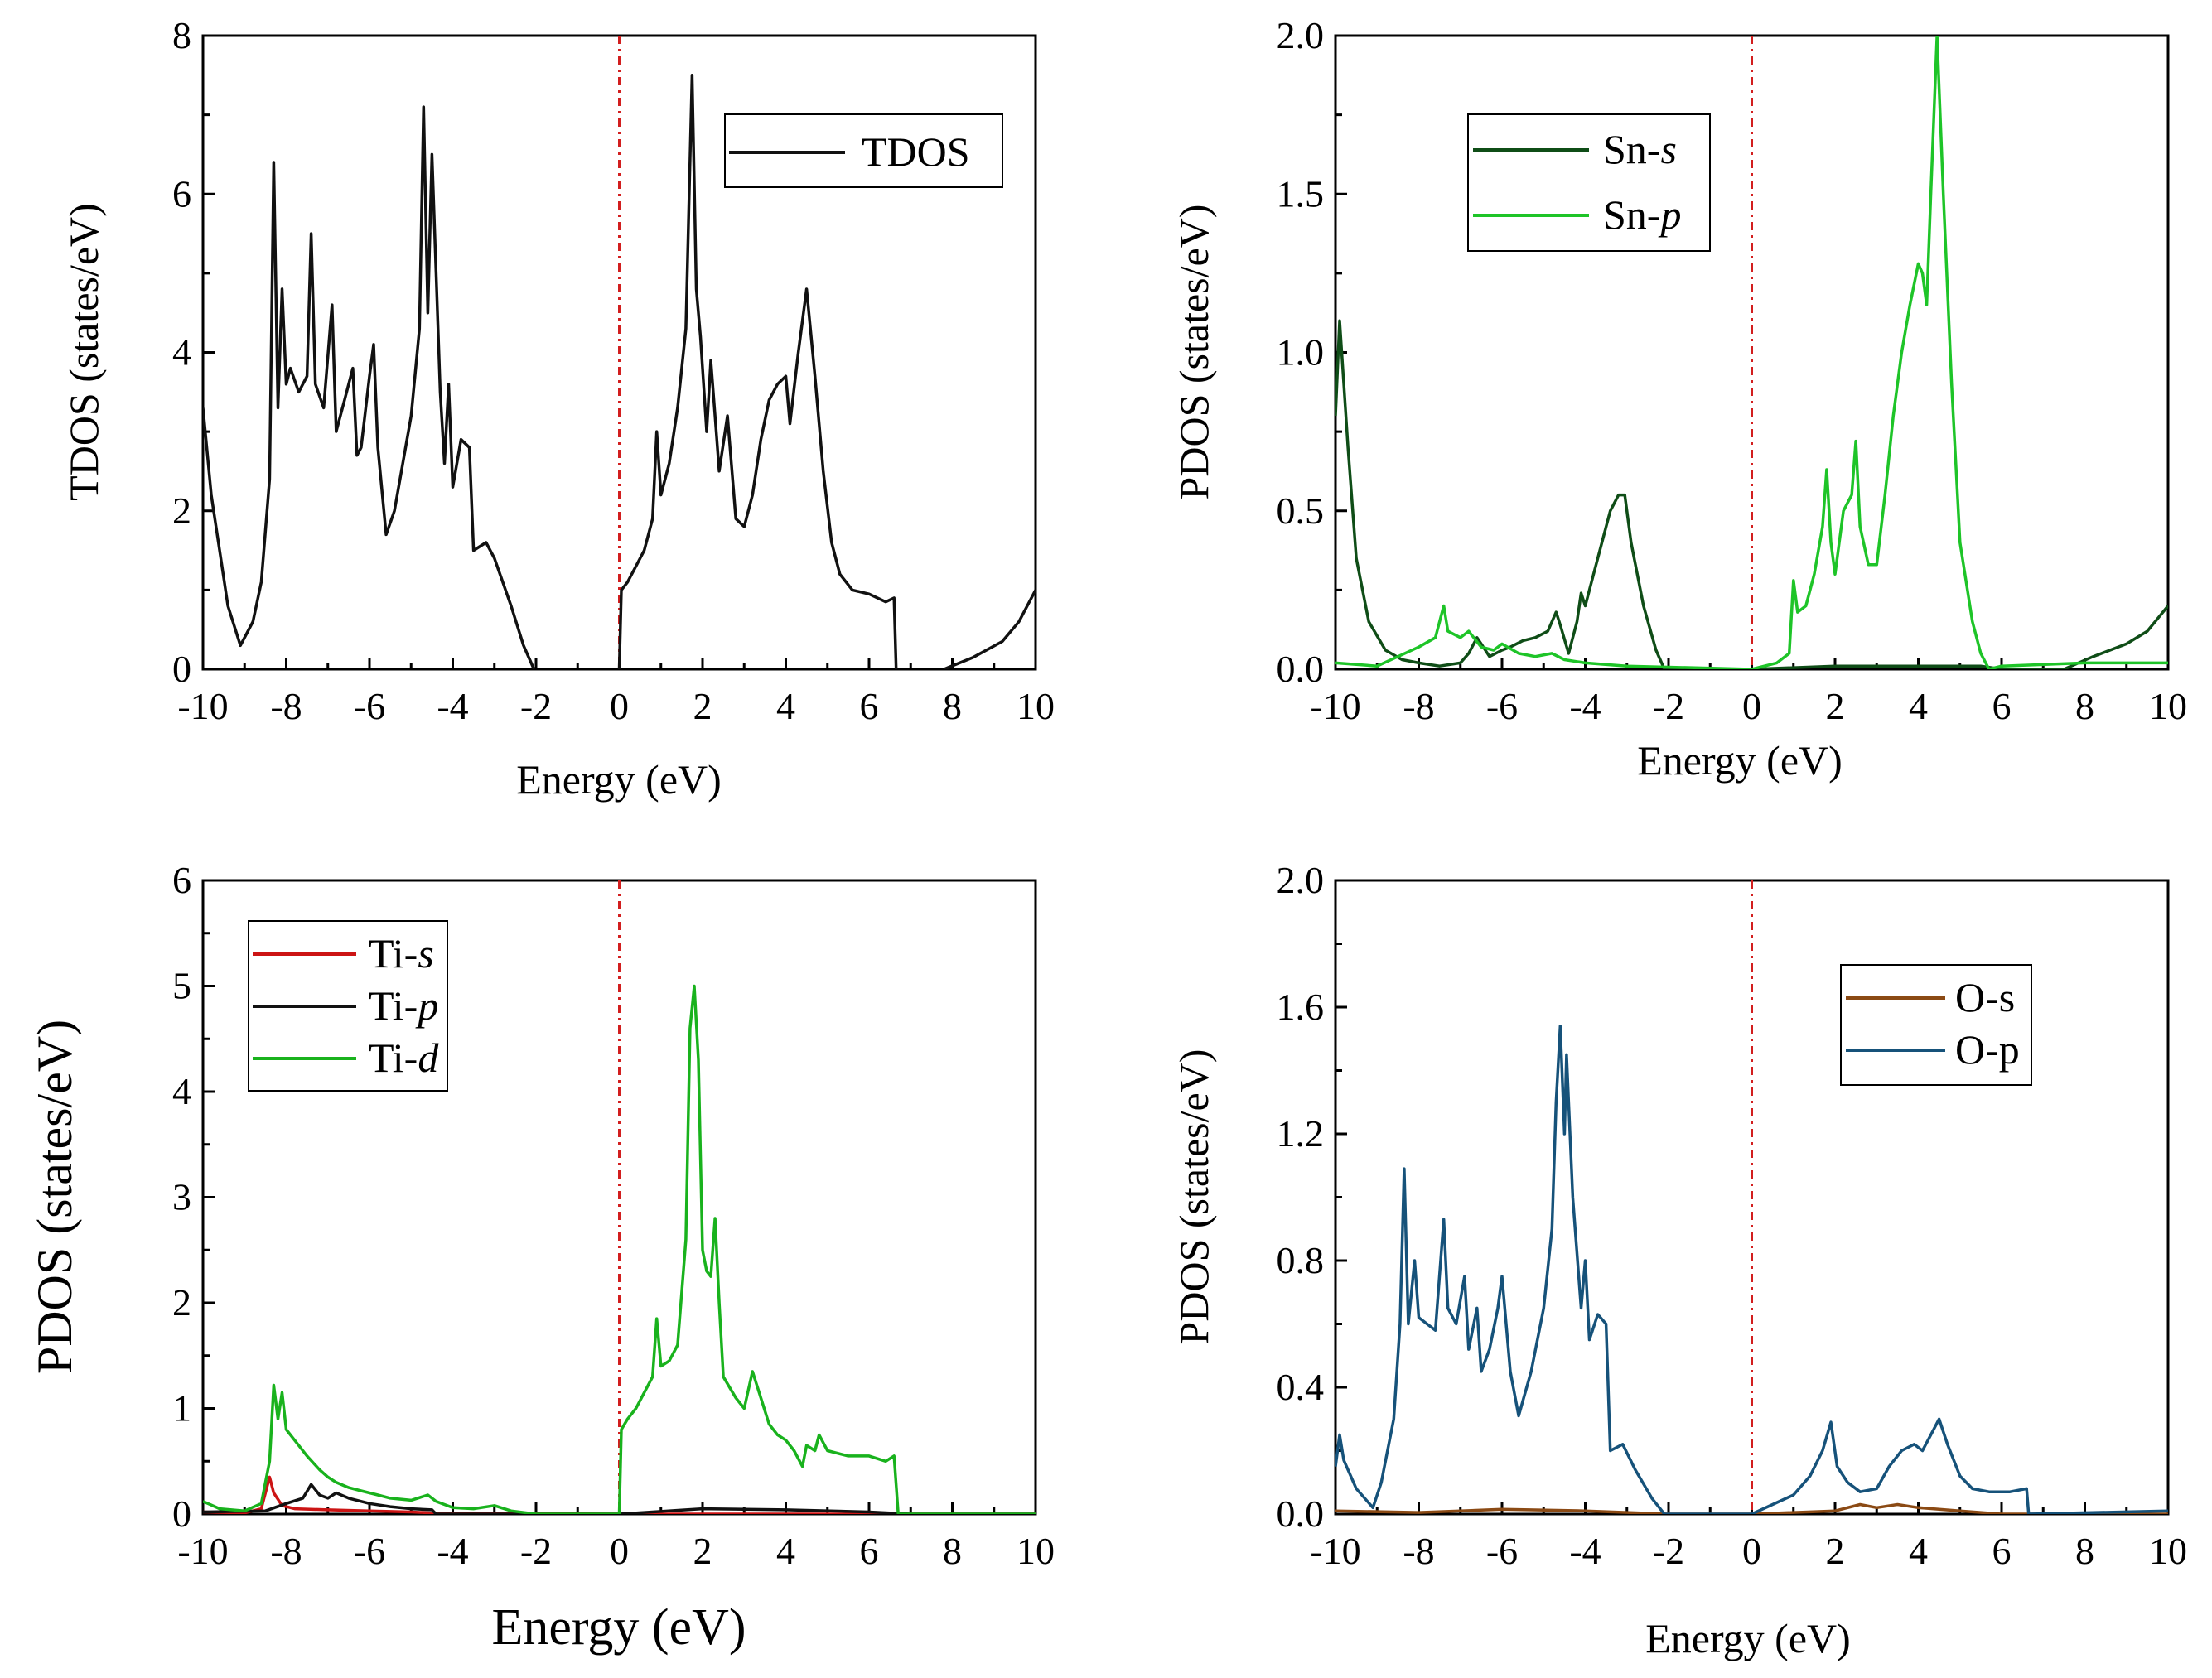 This screenshot has width=2212, height=1678. Describe the element at coordinates (202, 706) in the screenshot. I see `tdos-x-tick-label: -10` at that location.